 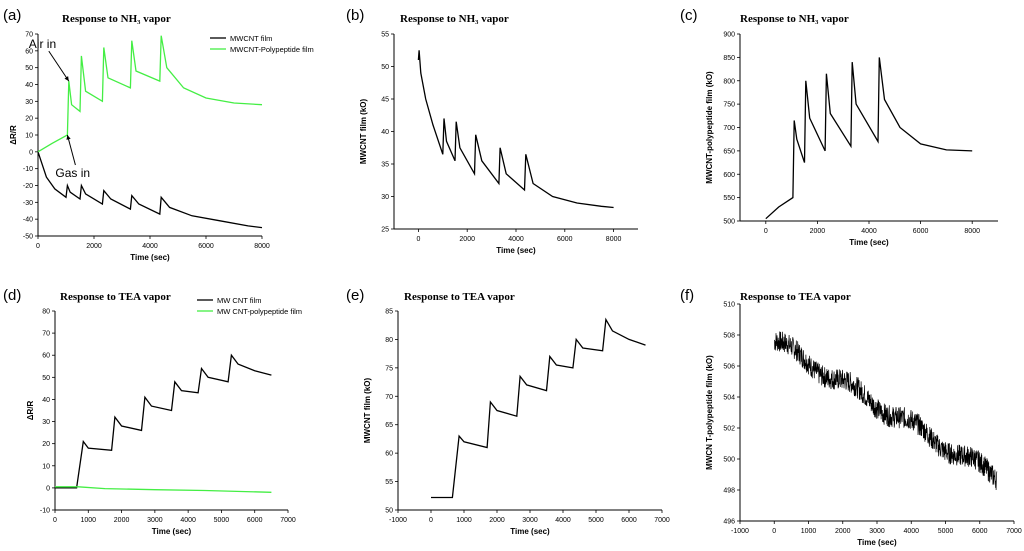 What do you see at coordinates (729, 336) in the screenshot?
I see `y-tick-label: 508` at bounding box center [729, 336].